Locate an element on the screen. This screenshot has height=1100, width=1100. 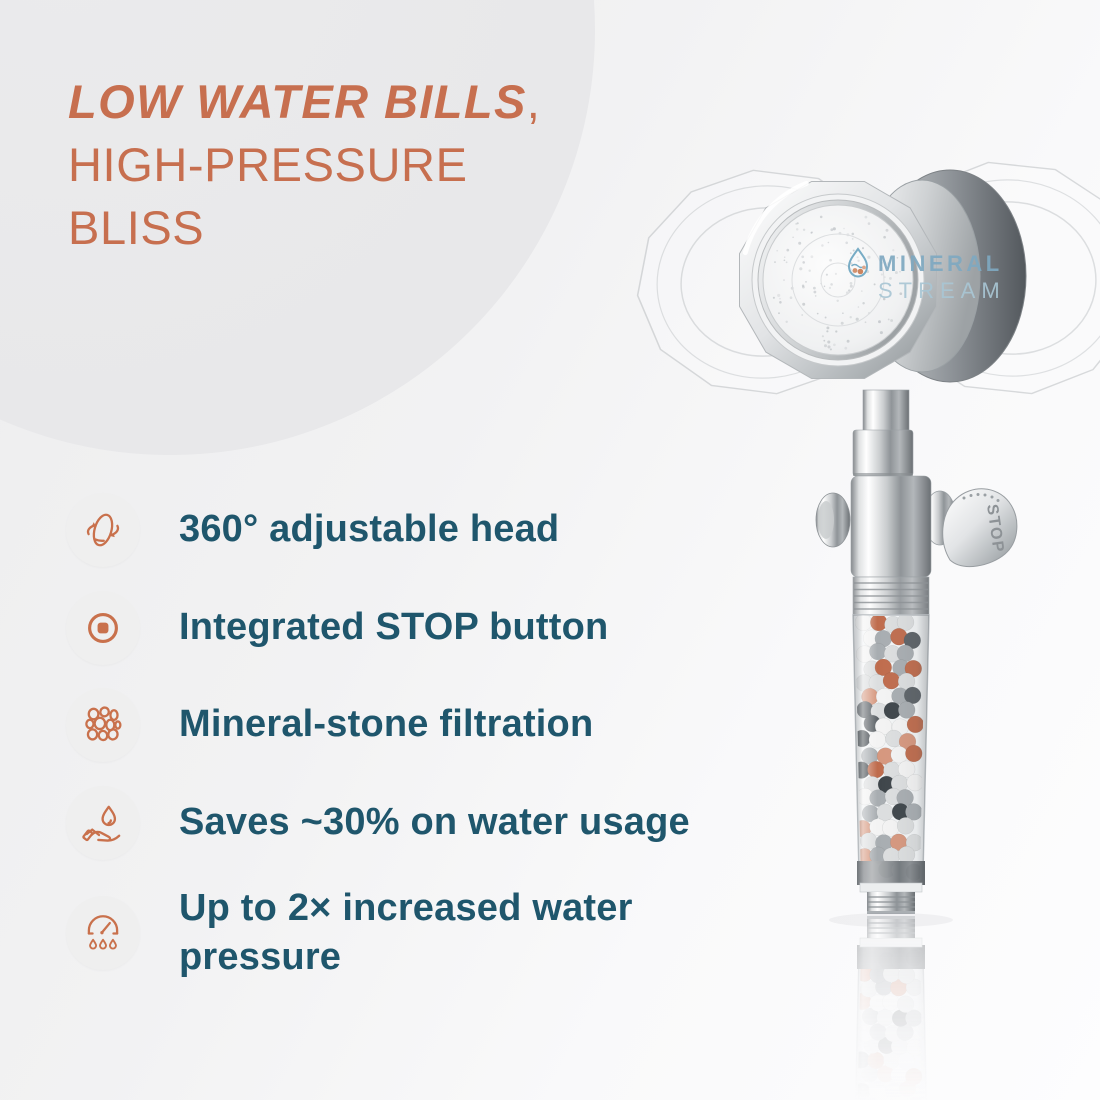
feature-row-mineral-filtration: Mineral-stone filtration is located at coordinates (329, 725).